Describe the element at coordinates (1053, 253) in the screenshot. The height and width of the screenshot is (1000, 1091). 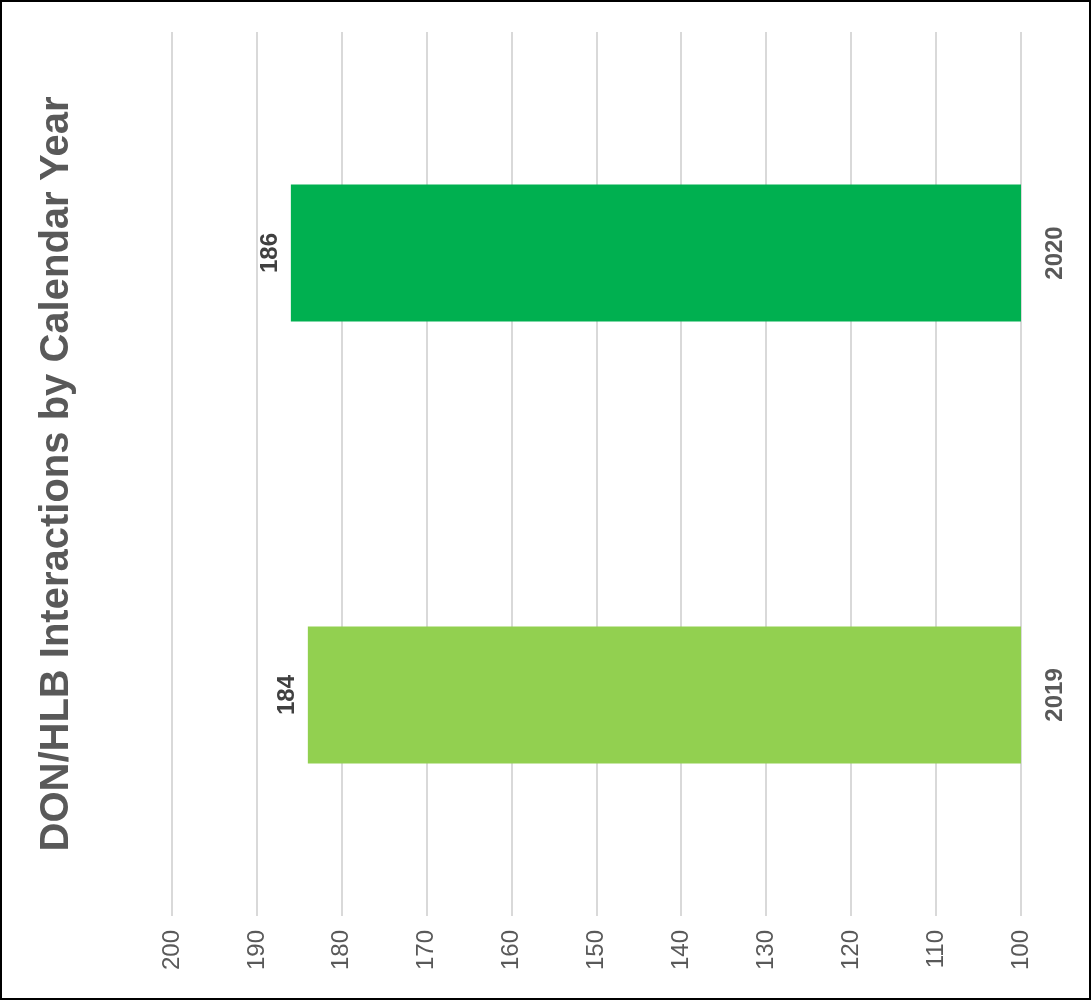
I see `y-tick-label: 2020` at that location.